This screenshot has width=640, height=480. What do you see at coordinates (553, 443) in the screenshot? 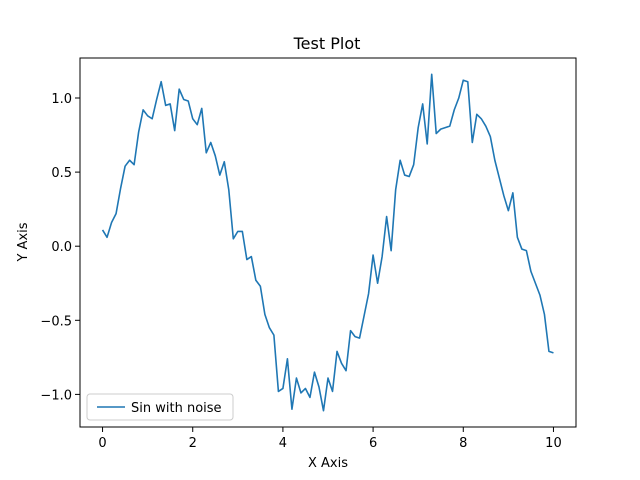
I see `x-tick-label: 10` at bounding box center [553, 443].